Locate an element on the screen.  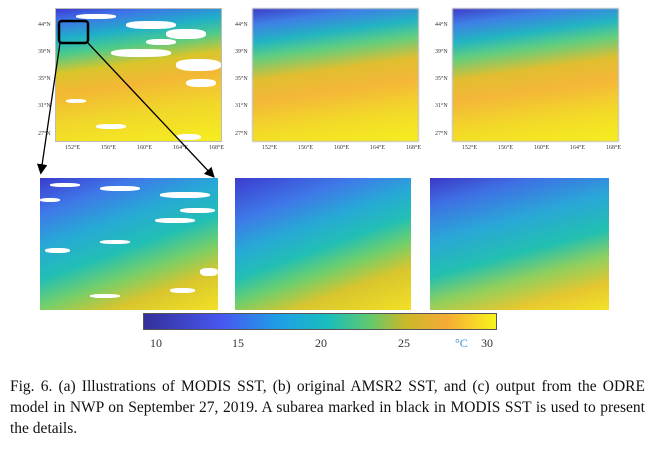
odre-sst-map is located at coordinates (535, 75).